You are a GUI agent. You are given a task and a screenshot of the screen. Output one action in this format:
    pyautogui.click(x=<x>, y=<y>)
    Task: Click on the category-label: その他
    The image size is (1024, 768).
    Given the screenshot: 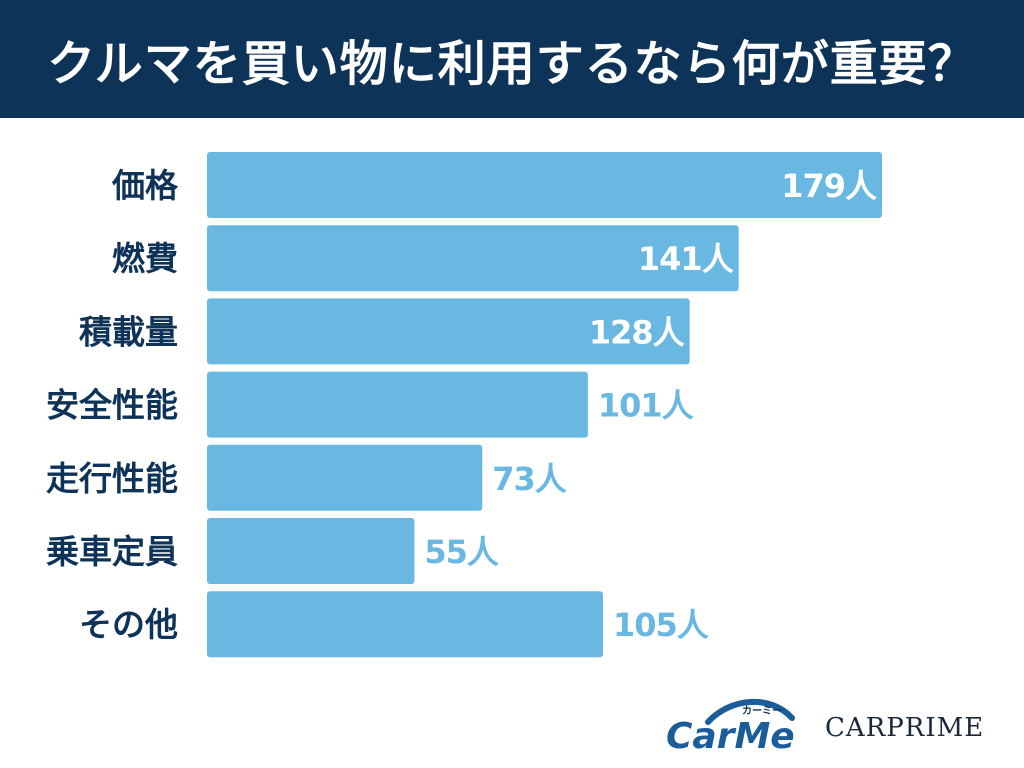 What is the action you would take?
    pyautogui.click(x=128, y=624)
    